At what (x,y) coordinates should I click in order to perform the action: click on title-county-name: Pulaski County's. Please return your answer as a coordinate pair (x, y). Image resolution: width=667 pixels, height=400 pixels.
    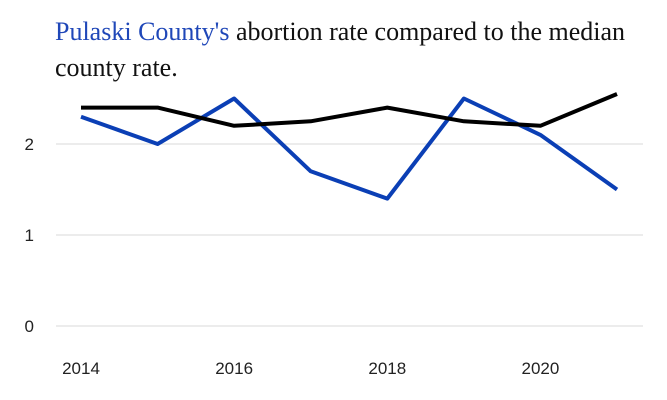
    Looking at the image, I should click on (142, 31).